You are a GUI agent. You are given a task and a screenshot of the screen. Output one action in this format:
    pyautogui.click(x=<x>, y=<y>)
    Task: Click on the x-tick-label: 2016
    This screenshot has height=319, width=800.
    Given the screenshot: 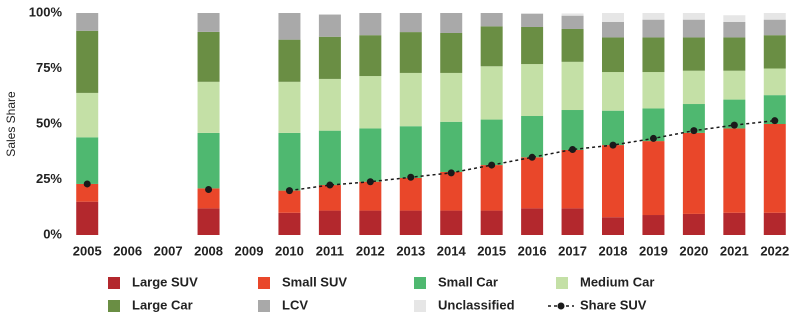 What is the action you would take?
    pyautogui.click(x=532, y=250)
    